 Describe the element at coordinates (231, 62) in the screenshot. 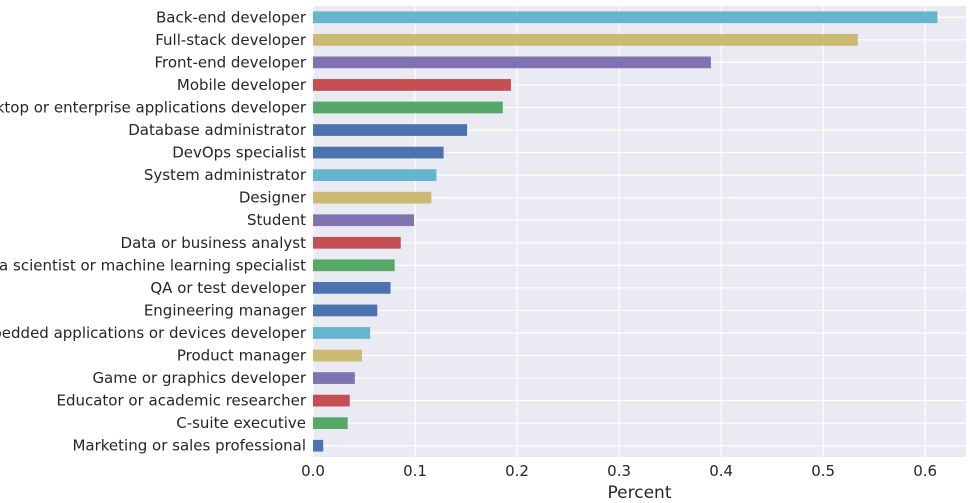

I see `category-label: Front-end developer` at that location.